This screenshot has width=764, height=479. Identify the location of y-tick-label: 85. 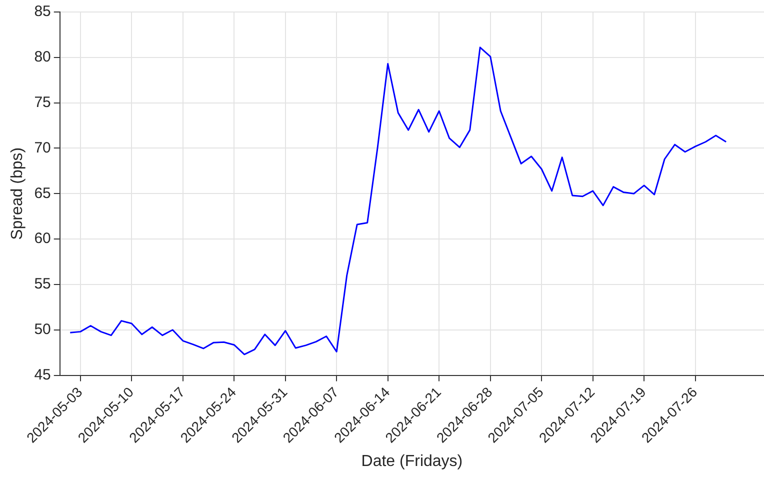
(42, 11).